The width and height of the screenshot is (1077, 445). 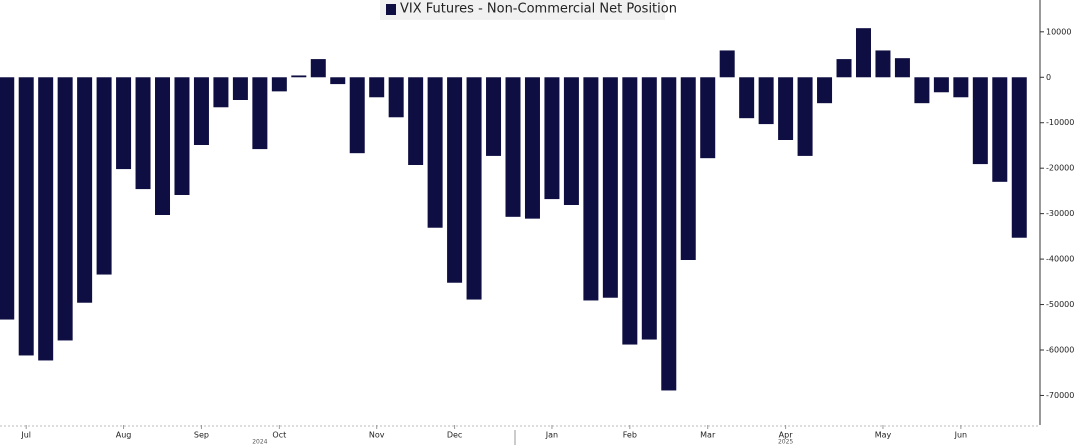 I want to click on y-tick-label: -20000, so click(x=1060, y=168).